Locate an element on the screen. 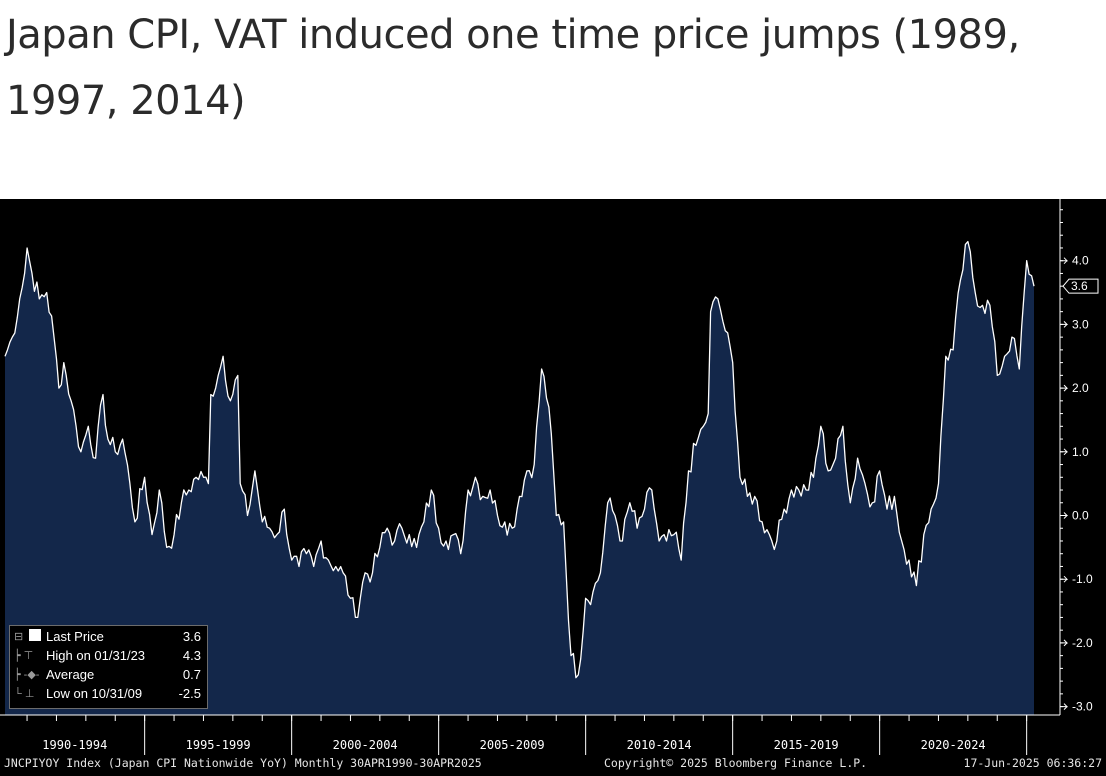 The image size is (1106, 776). x-tick-label: 1990-1994 is located at coordinates (74, 745).